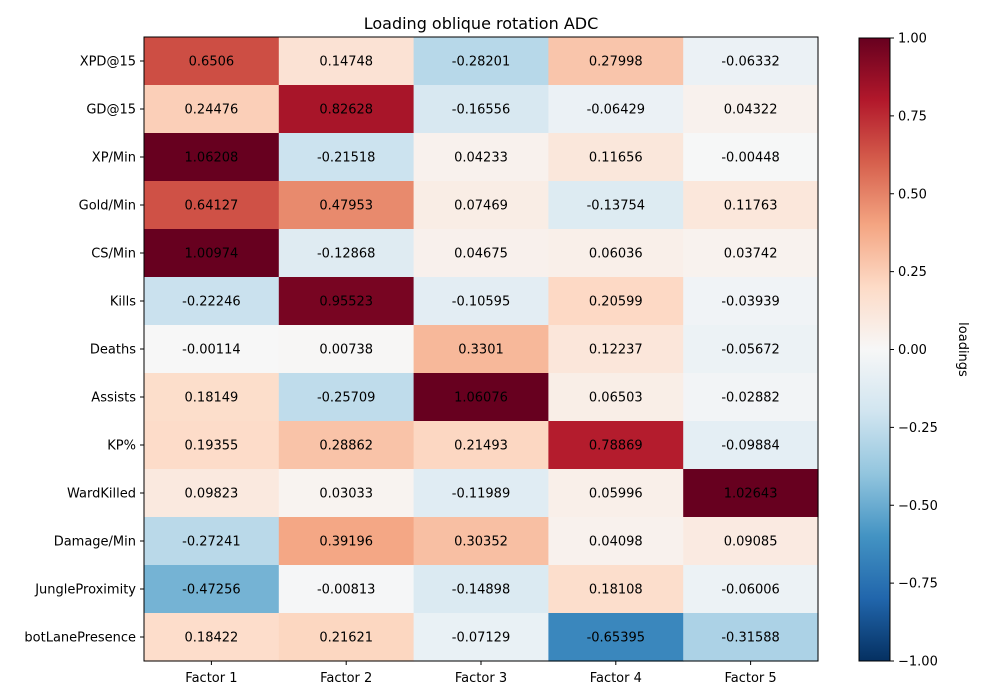 The width and height of the screenshot is (1000, 700). Describe the element at coordinates (481, 23) in the screenshot. I see `chart-title: Loading oblique rotation ADC` at that location.